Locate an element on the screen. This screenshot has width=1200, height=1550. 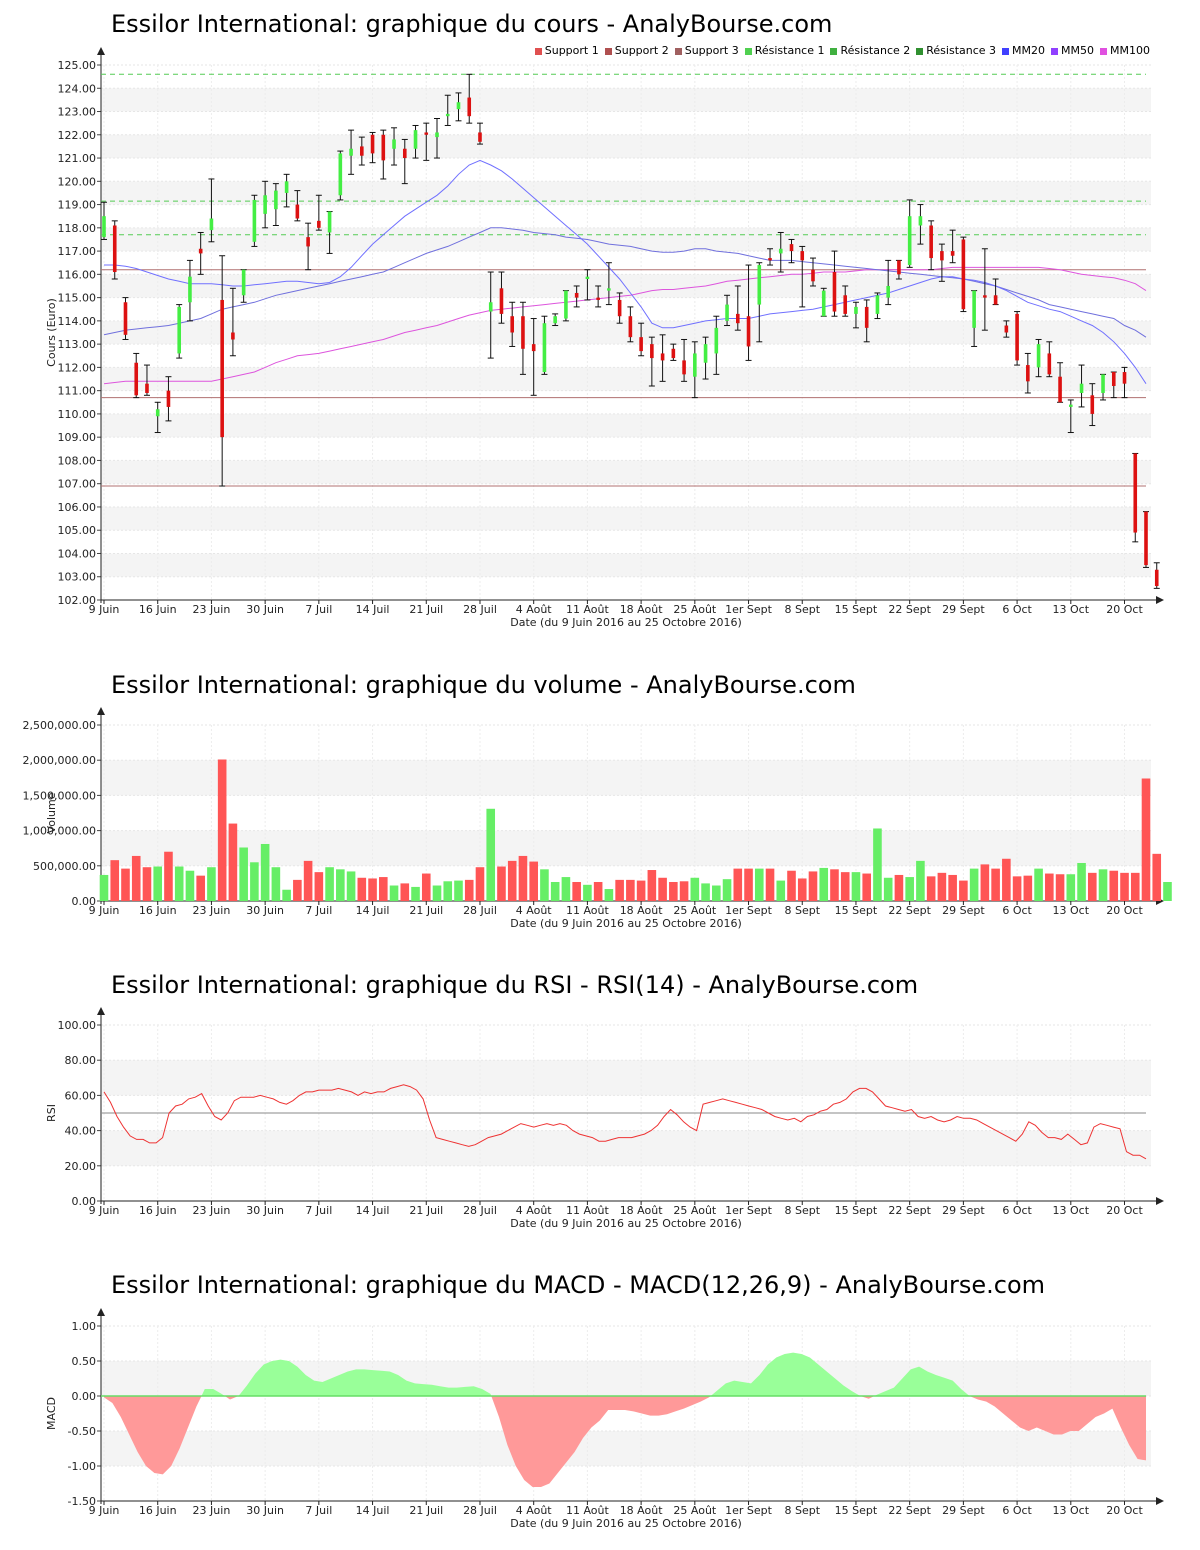
y-tick-label: 119.00 is located at coordinates (77, 205).